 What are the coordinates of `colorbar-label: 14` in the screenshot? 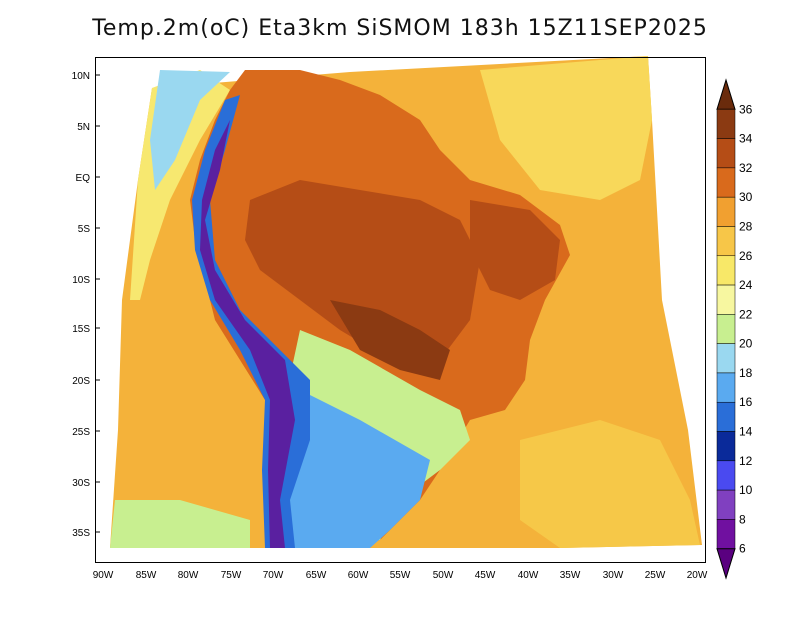 It's located at (746, 432).